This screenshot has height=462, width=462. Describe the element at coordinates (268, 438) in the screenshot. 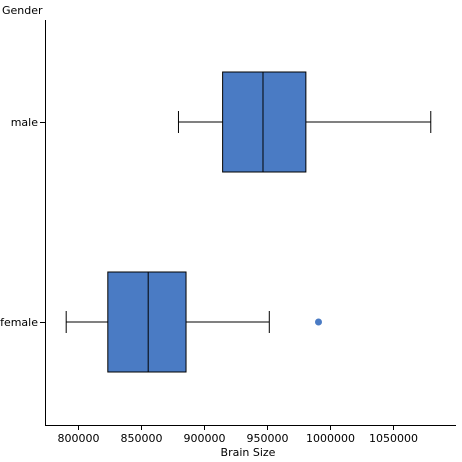

I see `x-tick-label: 950000` at that location.